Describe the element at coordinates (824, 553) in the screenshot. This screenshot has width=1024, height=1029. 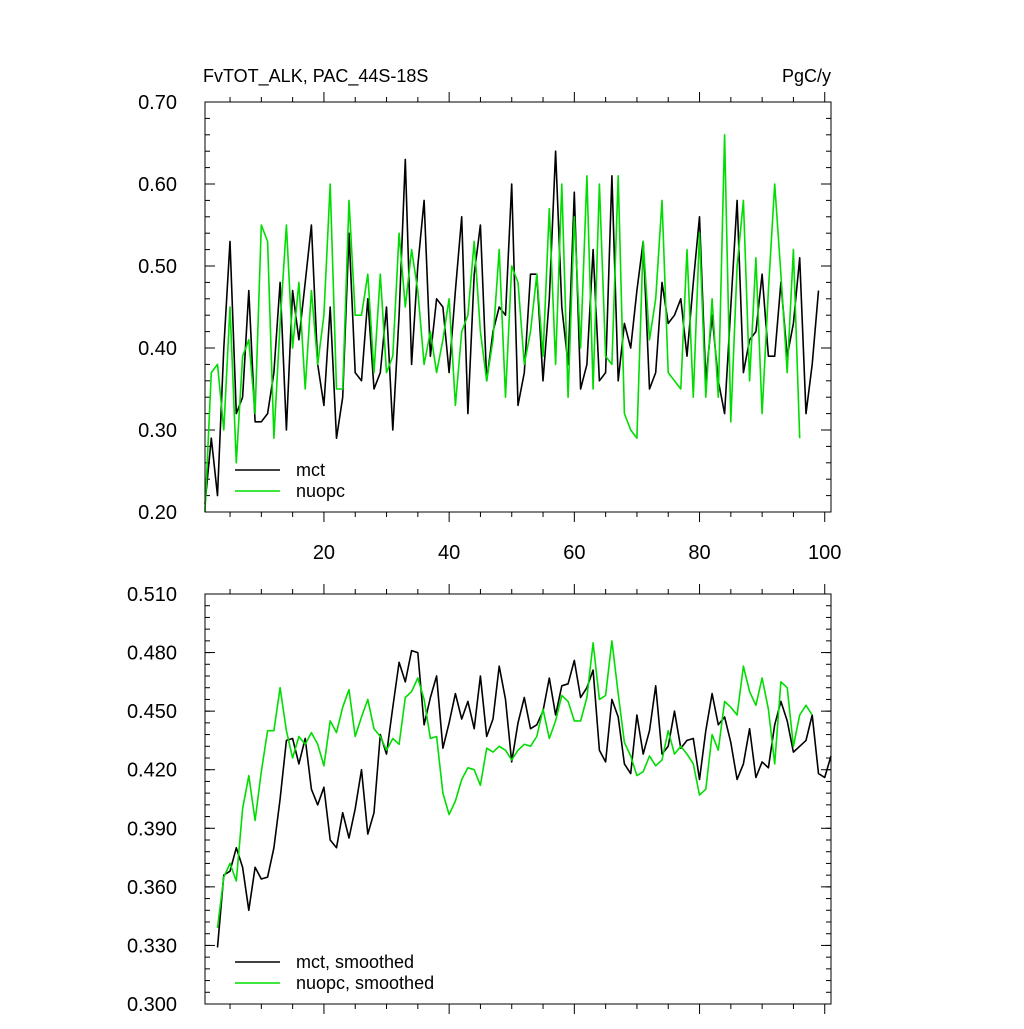
I see `x-tick-label: 100` at that location.